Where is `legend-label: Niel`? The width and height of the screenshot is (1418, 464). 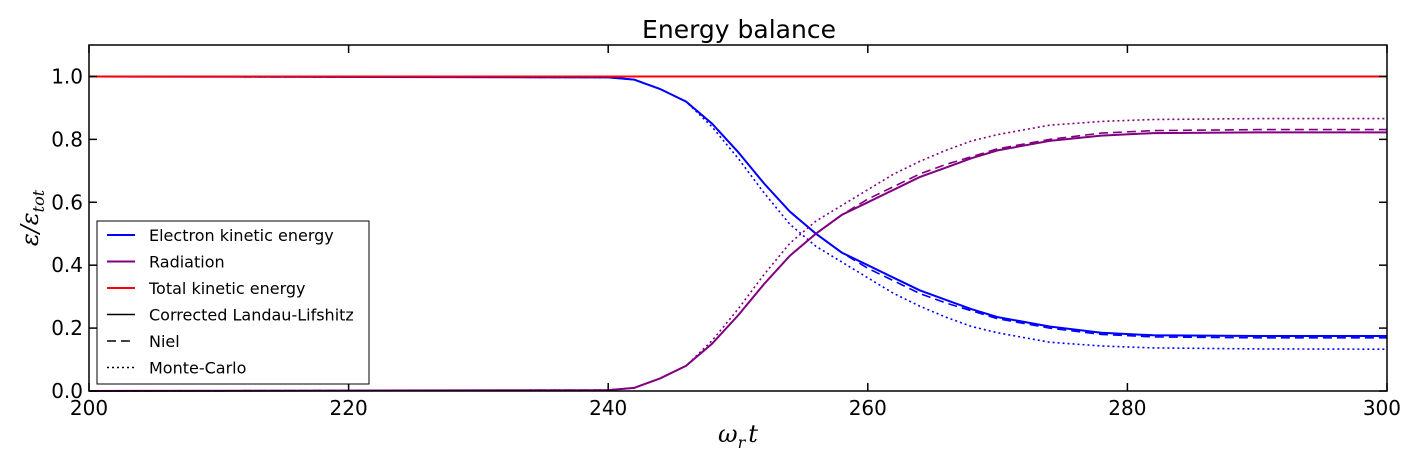
legend-label: Niel is located at coordinates (164, 341).